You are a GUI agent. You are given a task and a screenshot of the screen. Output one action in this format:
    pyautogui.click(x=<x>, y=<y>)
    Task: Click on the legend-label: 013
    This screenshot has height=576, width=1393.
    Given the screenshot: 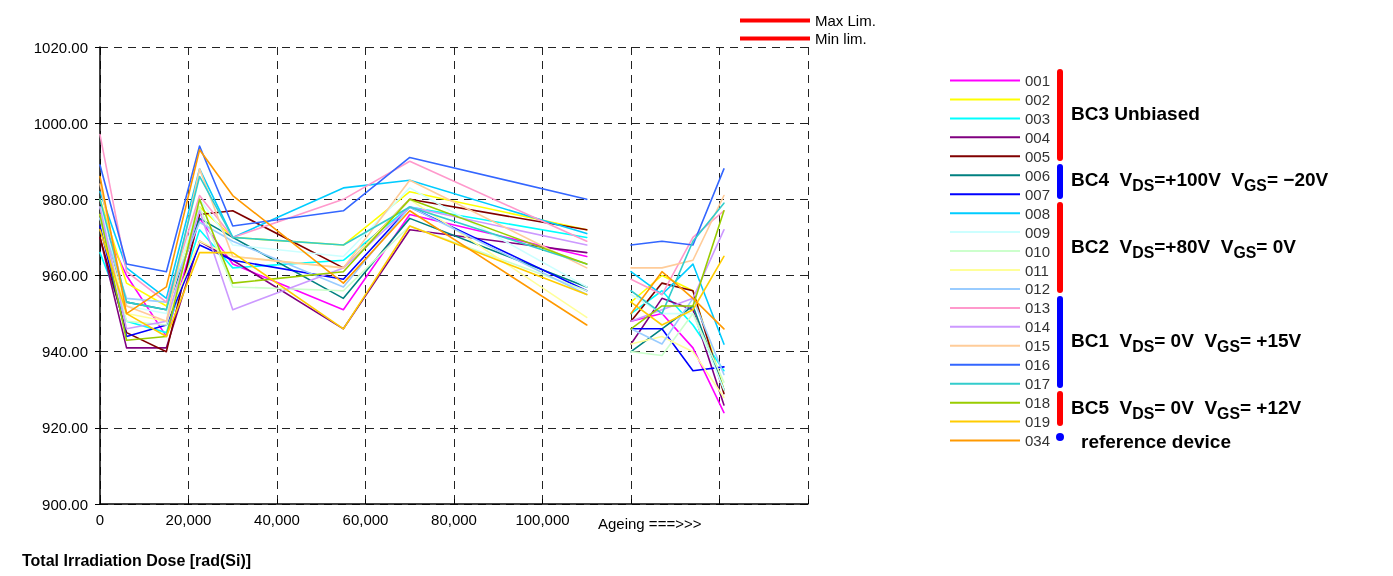 What is the action you would take?
    pyautogui.click(x=1038, y=308)
    